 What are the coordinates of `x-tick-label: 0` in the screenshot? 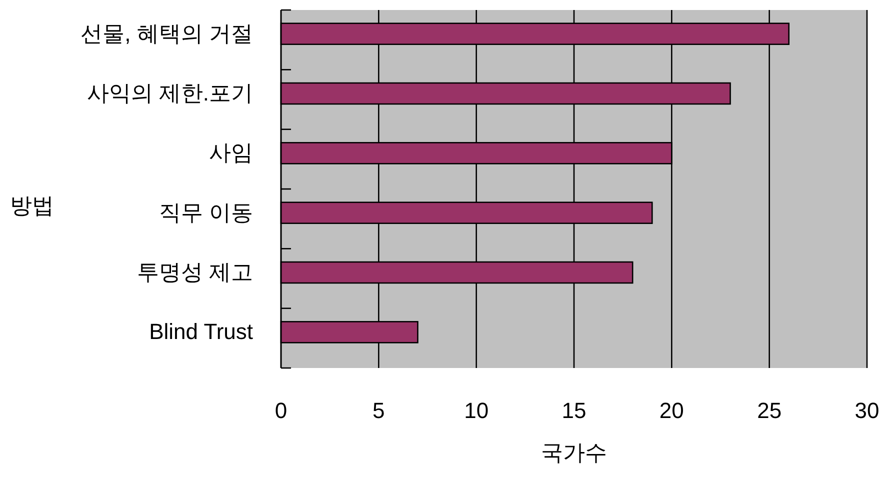 It's located at (281, 410).